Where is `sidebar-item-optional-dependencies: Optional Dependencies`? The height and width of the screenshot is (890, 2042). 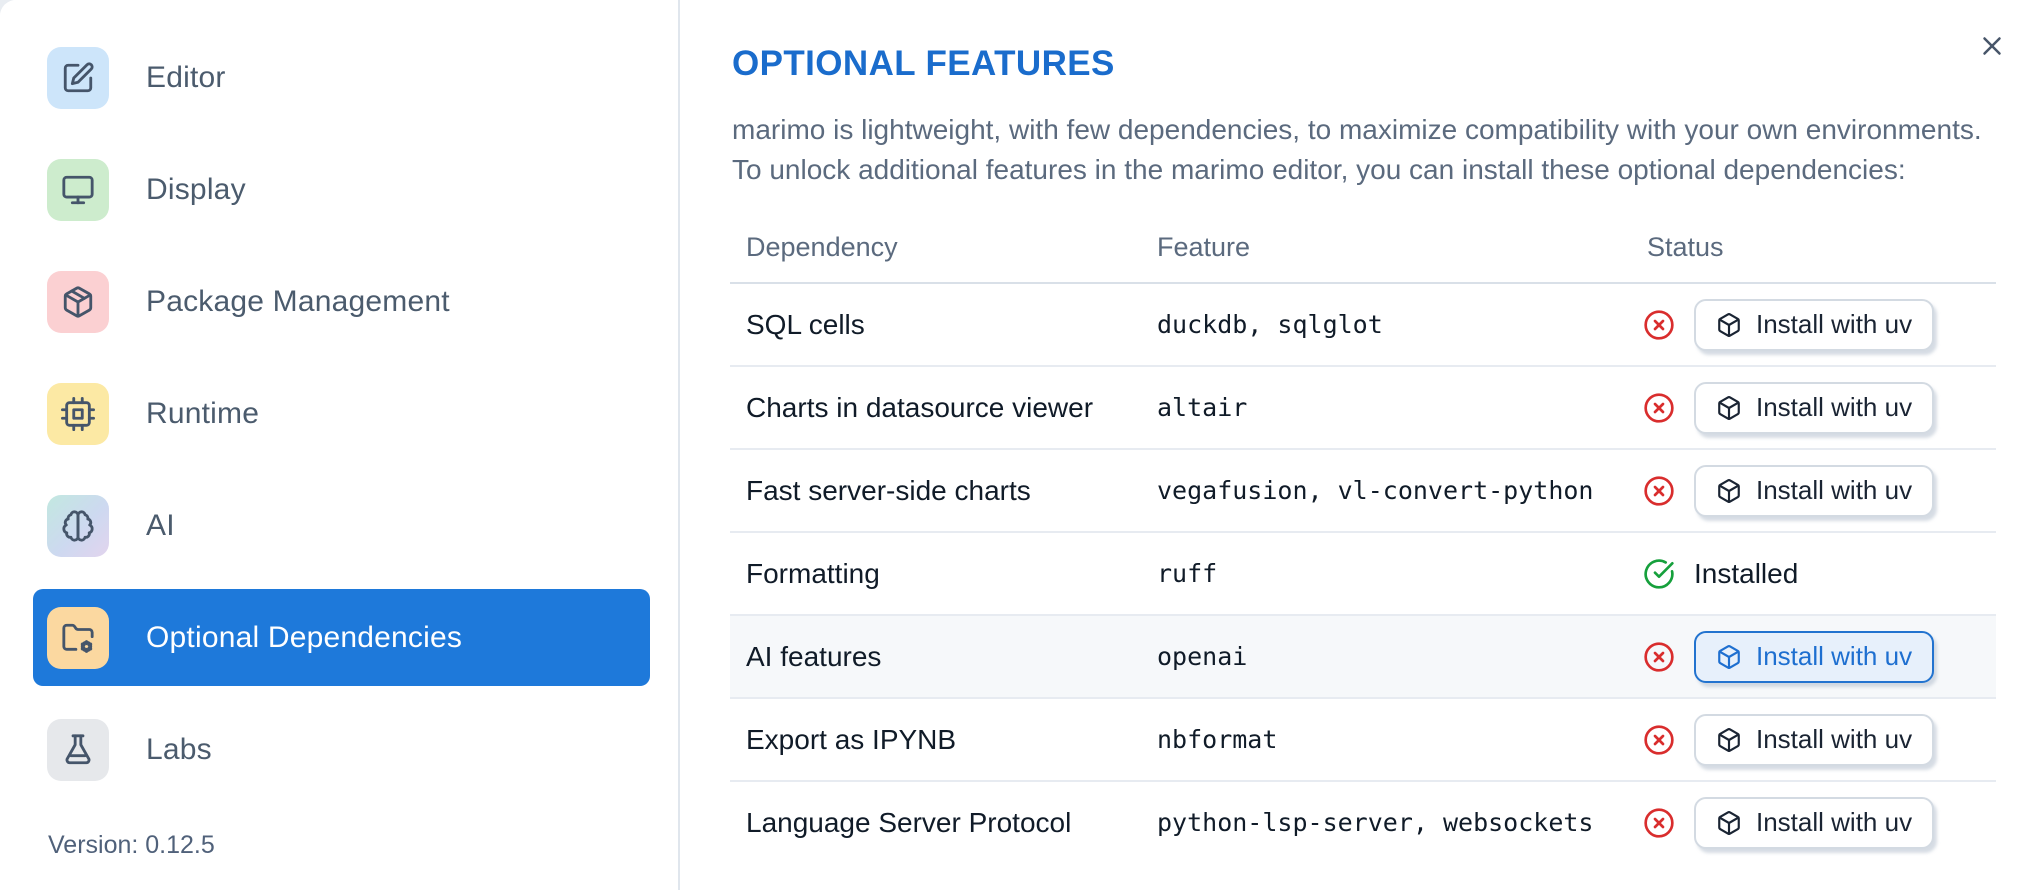
sidebar-item-optional-dependencies: Optional Dependencies is located at coordinates (341, 637).